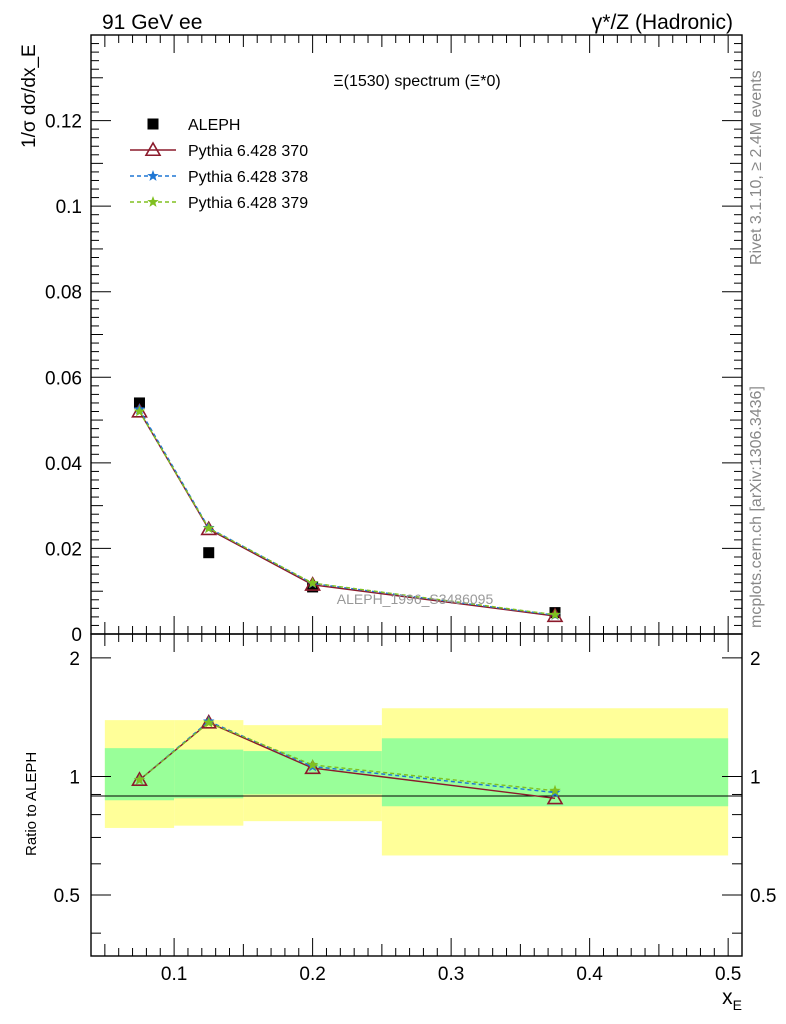 The height and width of the screenshot is (1024, 786). Describe the element at coordinates (69, 207) in the screenshot. I see `y-tick-label: 0.1` at that location.